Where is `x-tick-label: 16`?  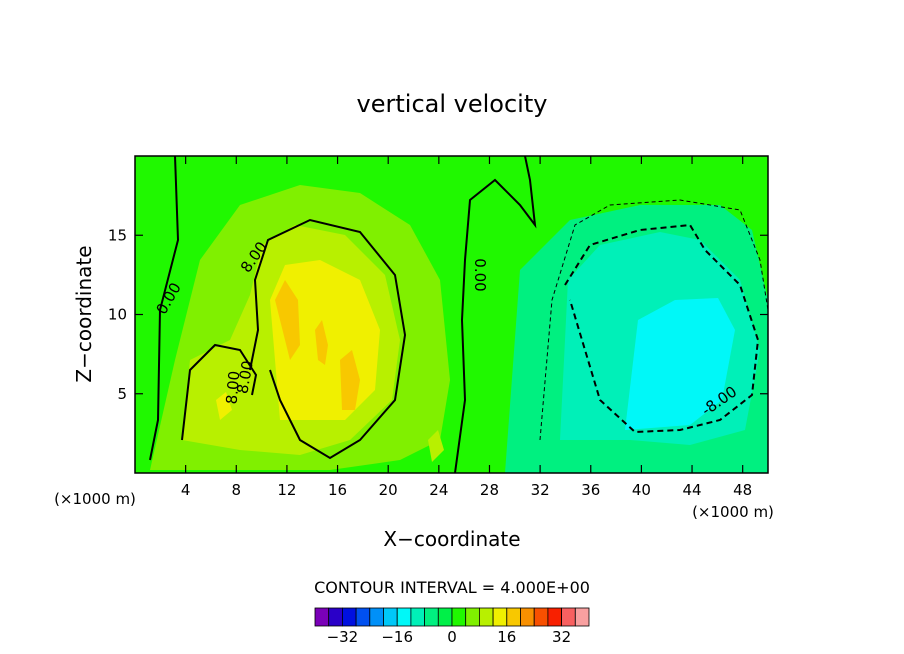 x-tick-label: 16 is located at coordinates (337, 490).